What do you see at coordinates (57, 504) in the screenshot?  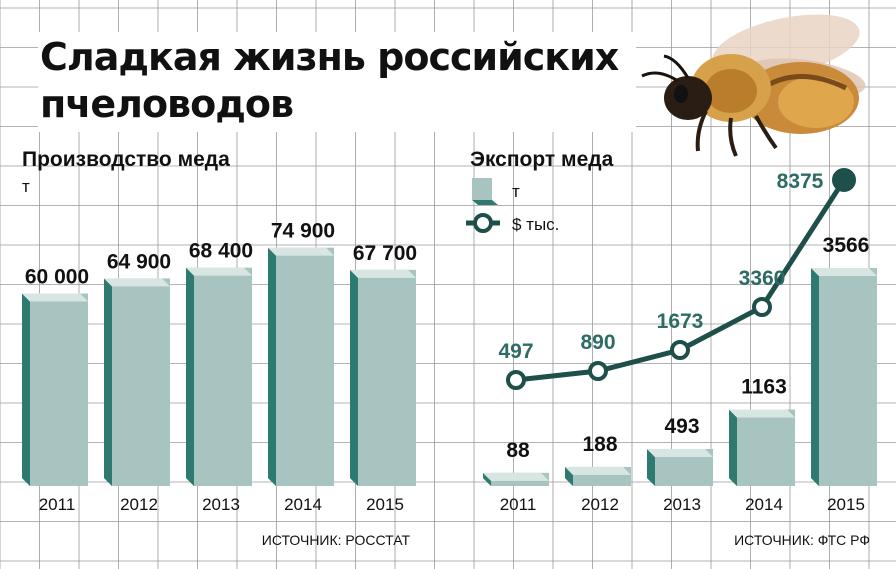 I see `production-year-label: 2011` at bounding box center [57, 504].